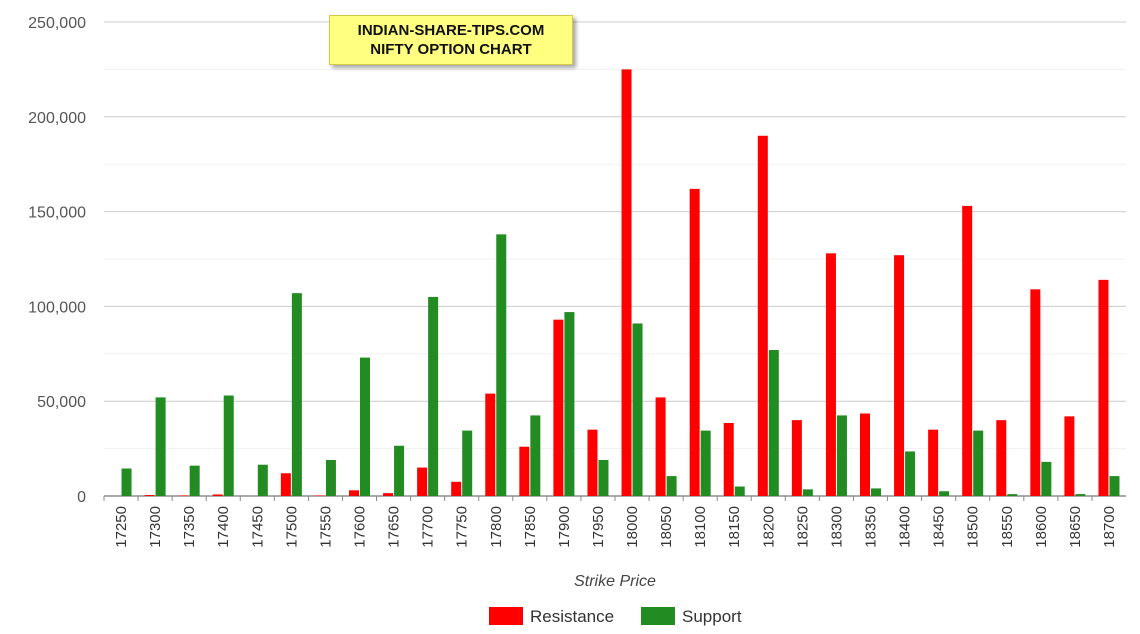 Image resolution: width=1140 pixels, height=634 pixels. Describe the element at coordinates (451, 49) in the screenshot. I see `title-line-2: NIFTY OPTION CHART` at that location.